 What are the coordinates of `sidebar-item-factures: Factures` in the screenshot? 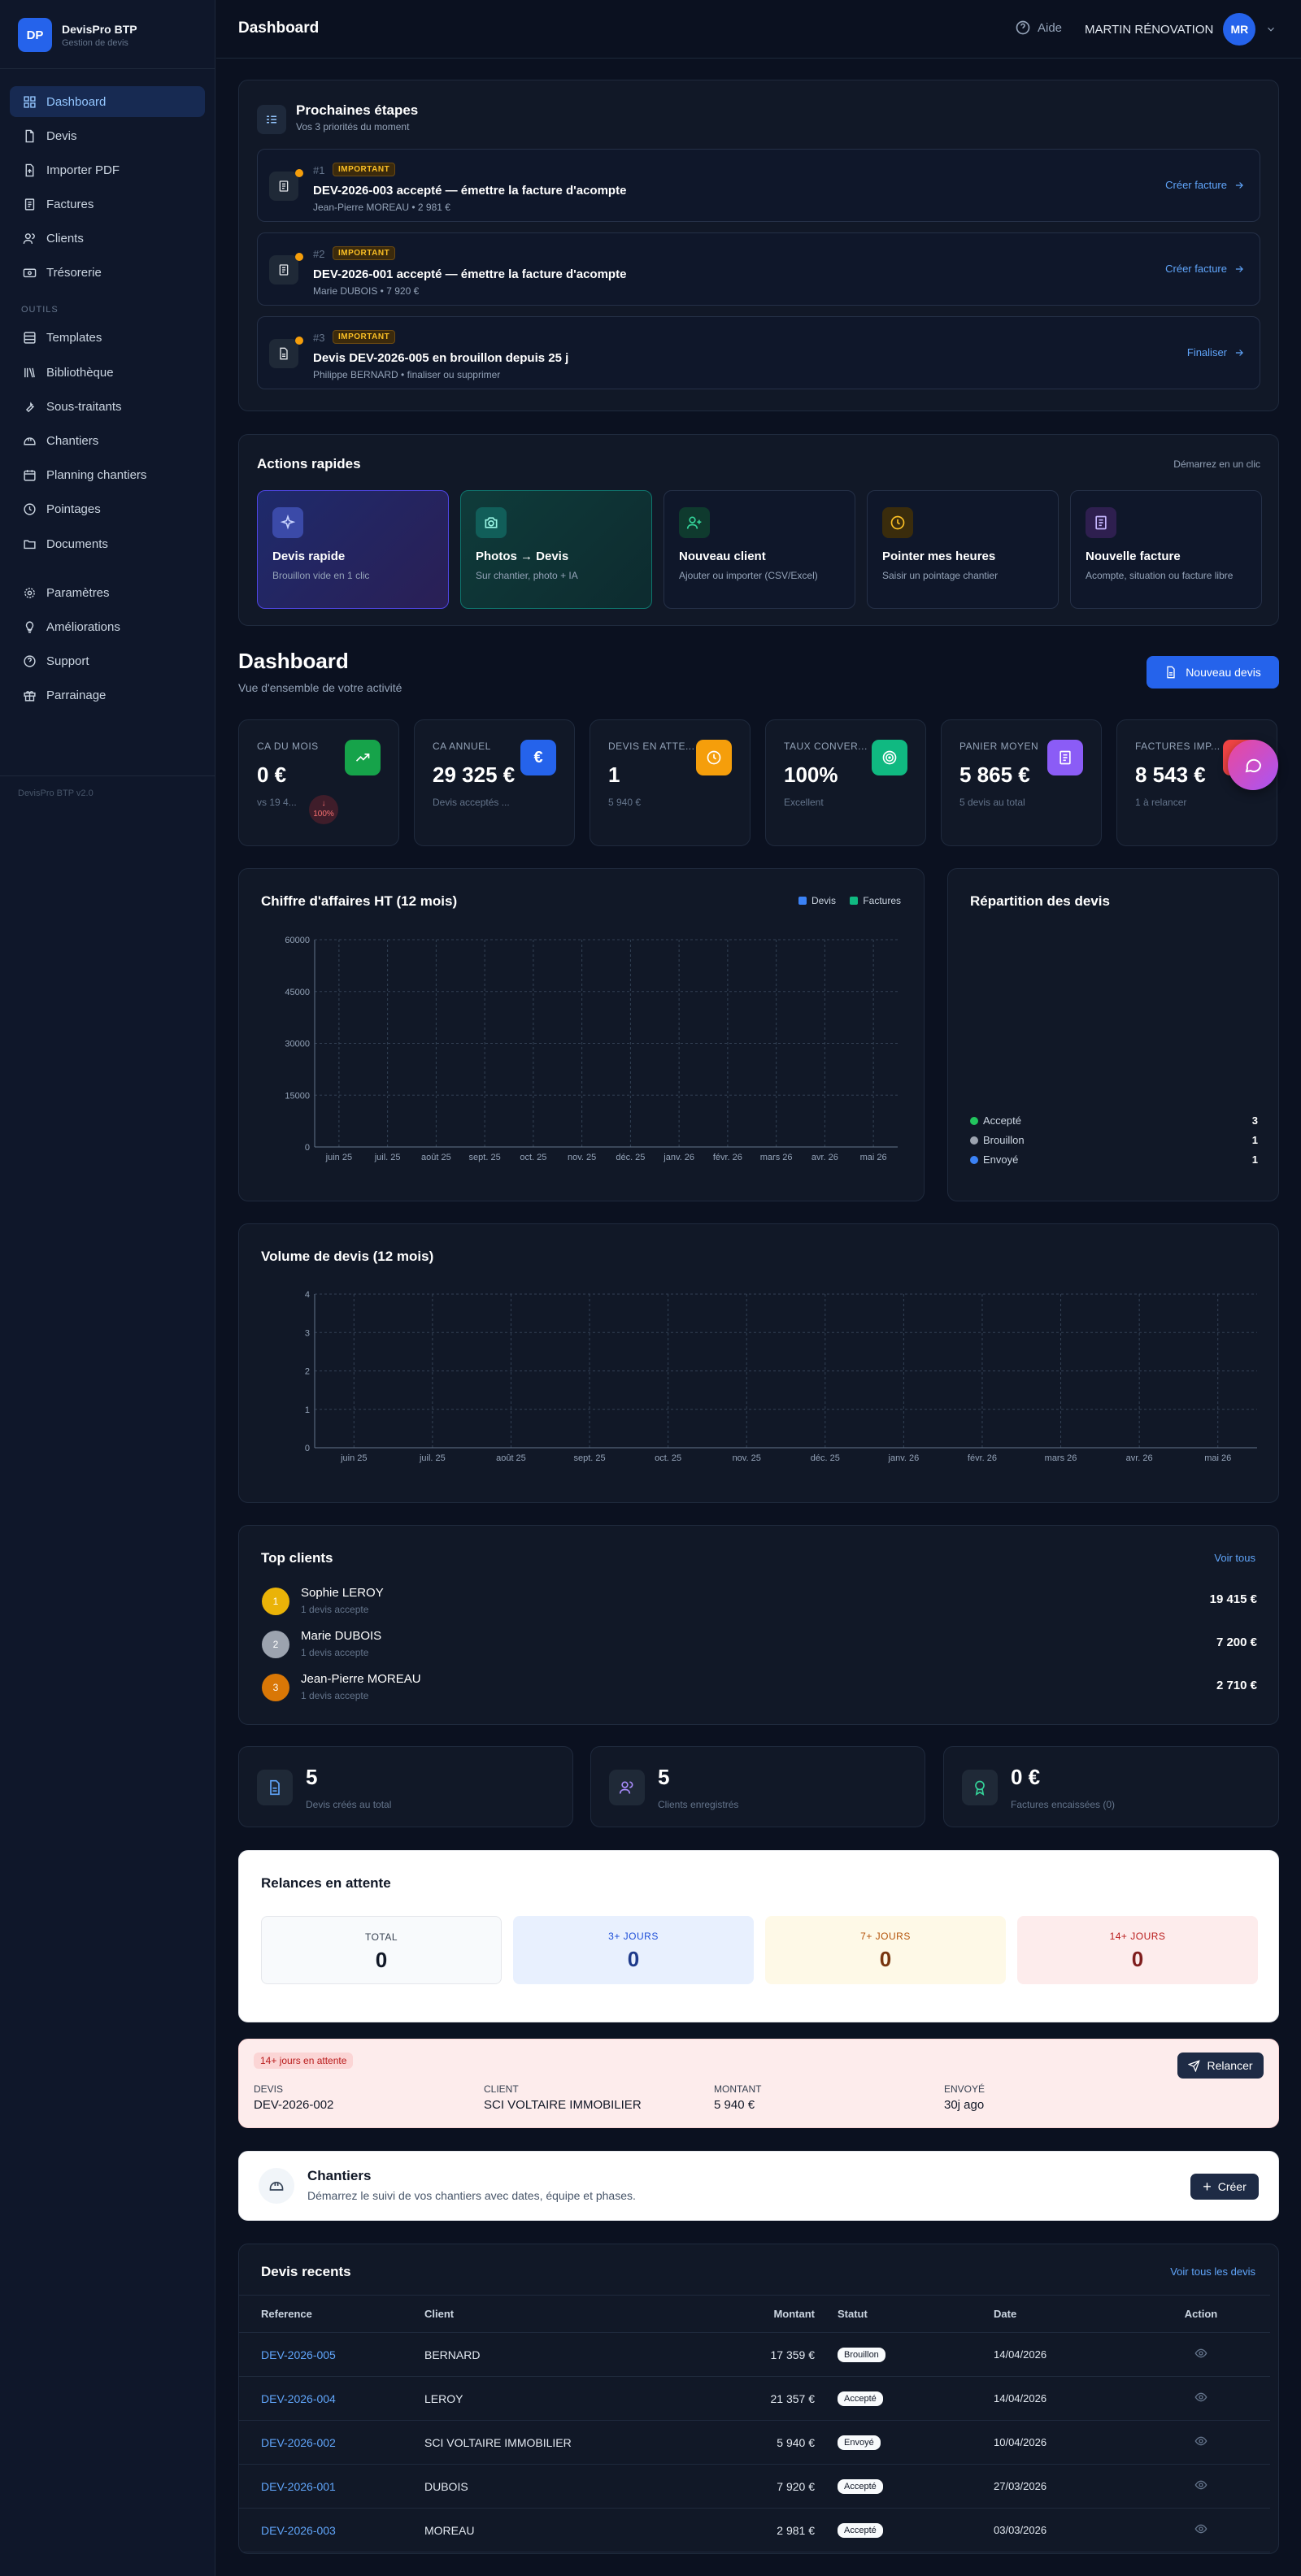 It's located at (107, 204).